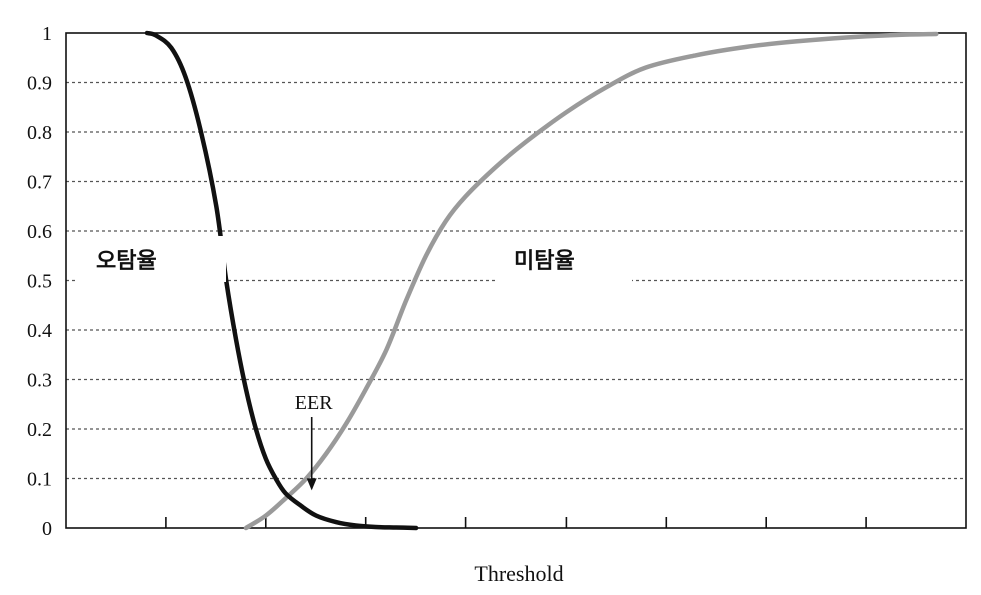  I want to click on y-tick-label: 0.1, so click(39, 480).